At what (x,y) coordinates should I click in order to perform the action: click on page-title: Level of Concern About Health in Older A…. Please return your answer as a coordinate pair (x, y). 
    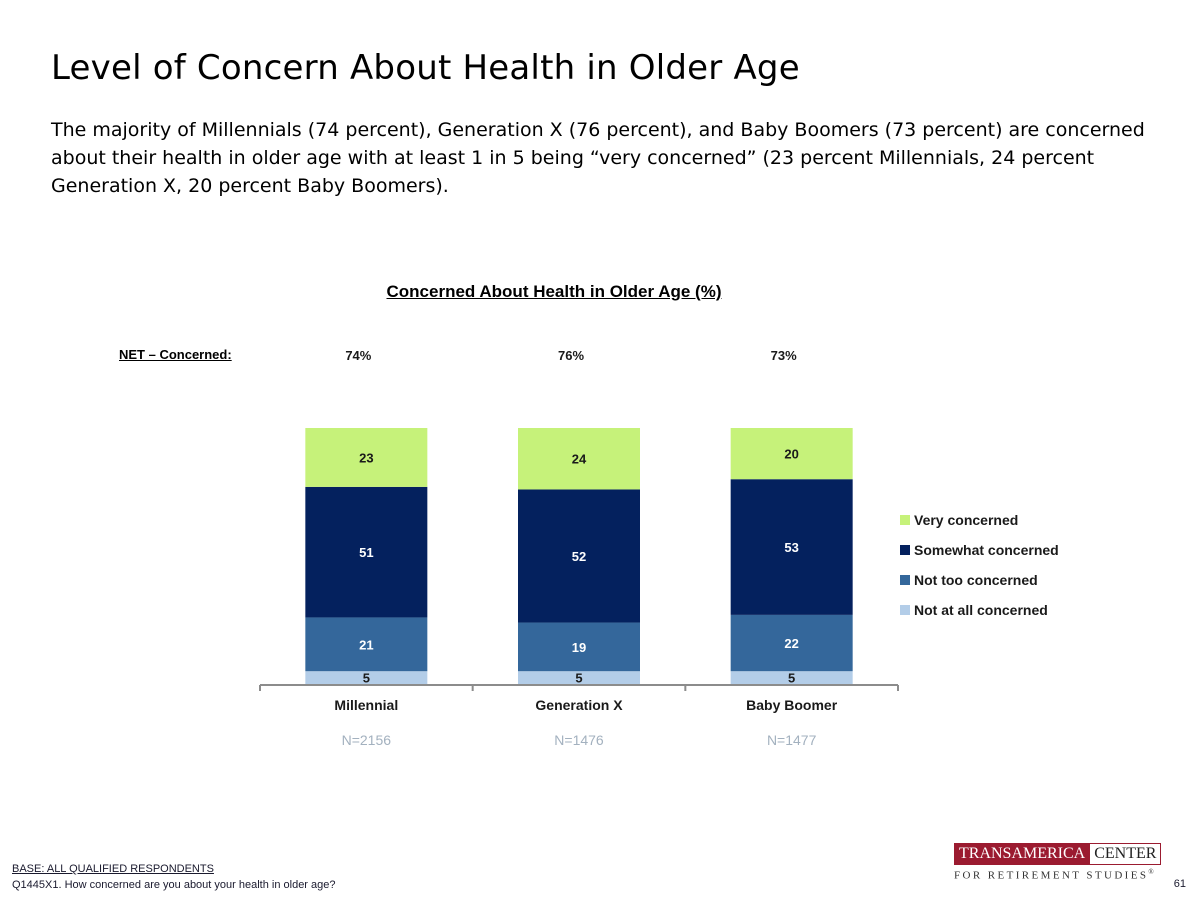
    Looking at the image, I should click on (425, 68).